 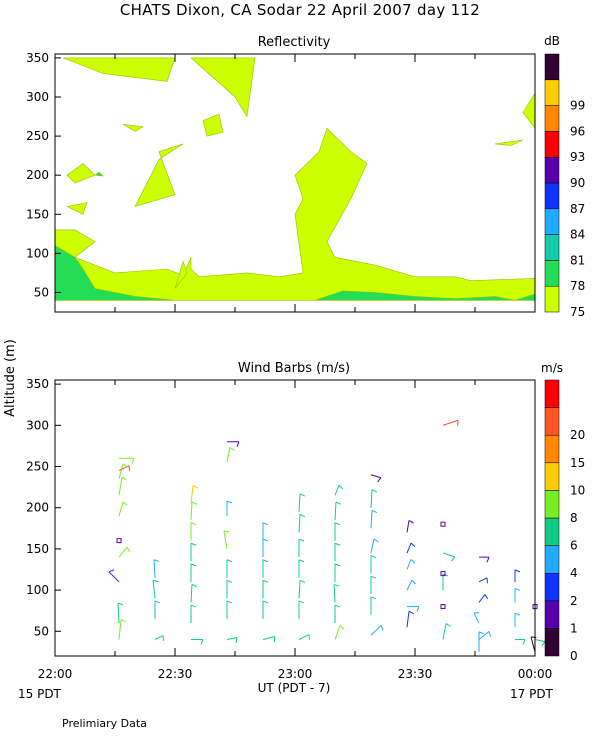 What do you see at coordinates (295, 674) in the screenshot?
I see `x-tick-label: 23:00` at bounding box center [295, 674].